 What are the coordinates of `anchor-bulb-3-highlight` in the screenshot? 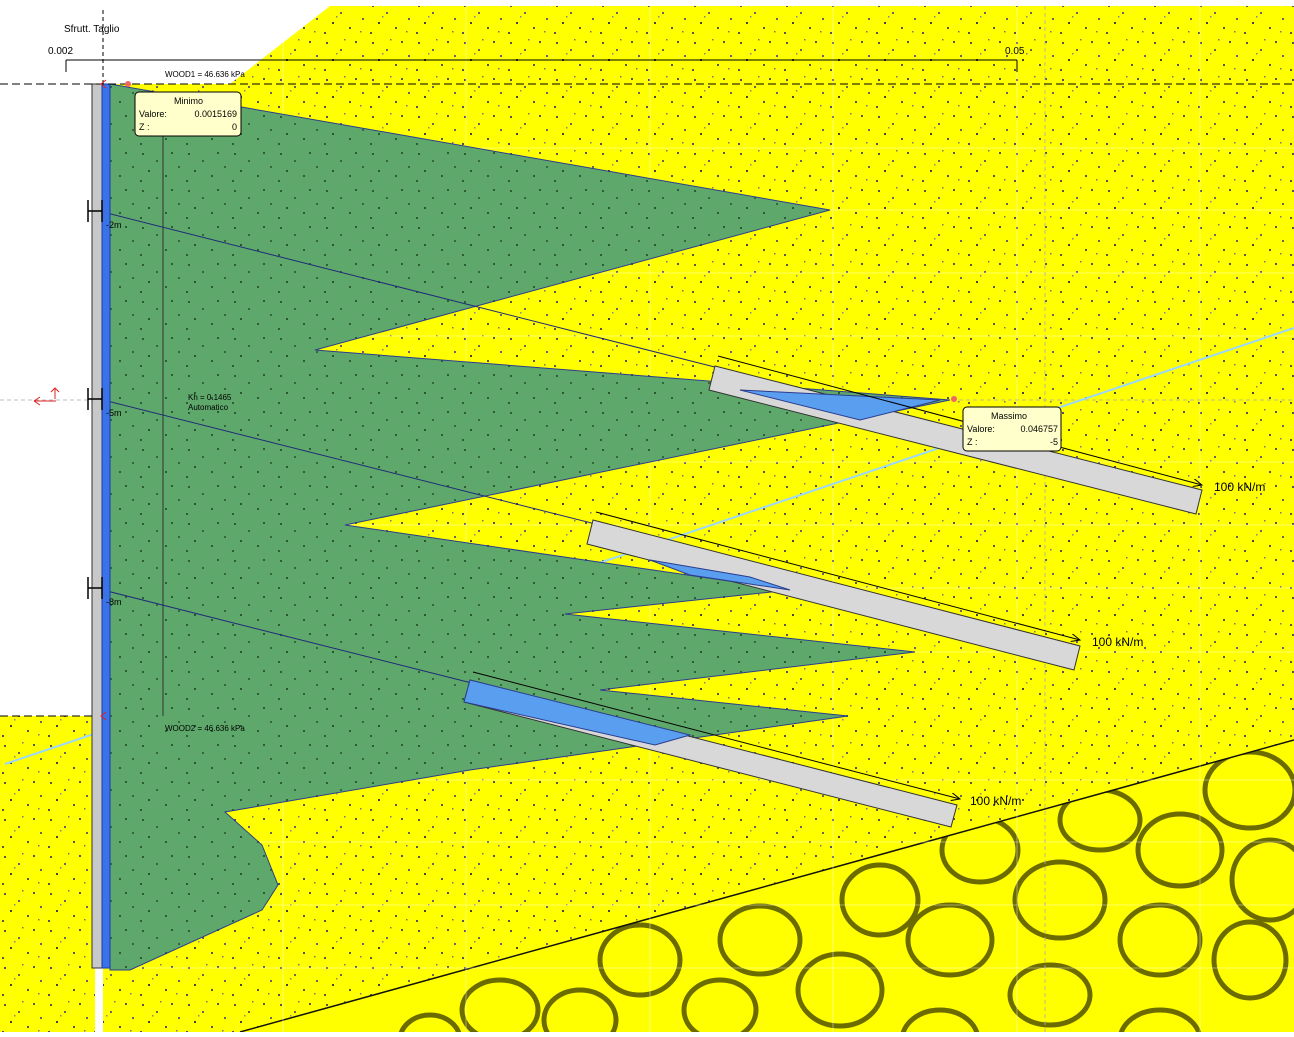 It's located at (577, 712).